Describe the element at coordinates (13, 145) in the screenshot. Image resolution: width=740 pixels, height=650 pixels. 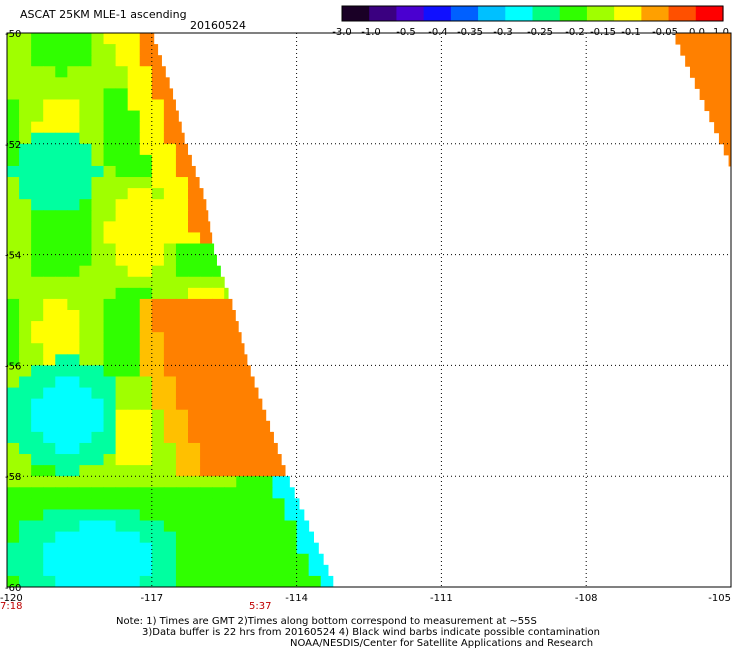
I see `lat-label: -52` at that location.